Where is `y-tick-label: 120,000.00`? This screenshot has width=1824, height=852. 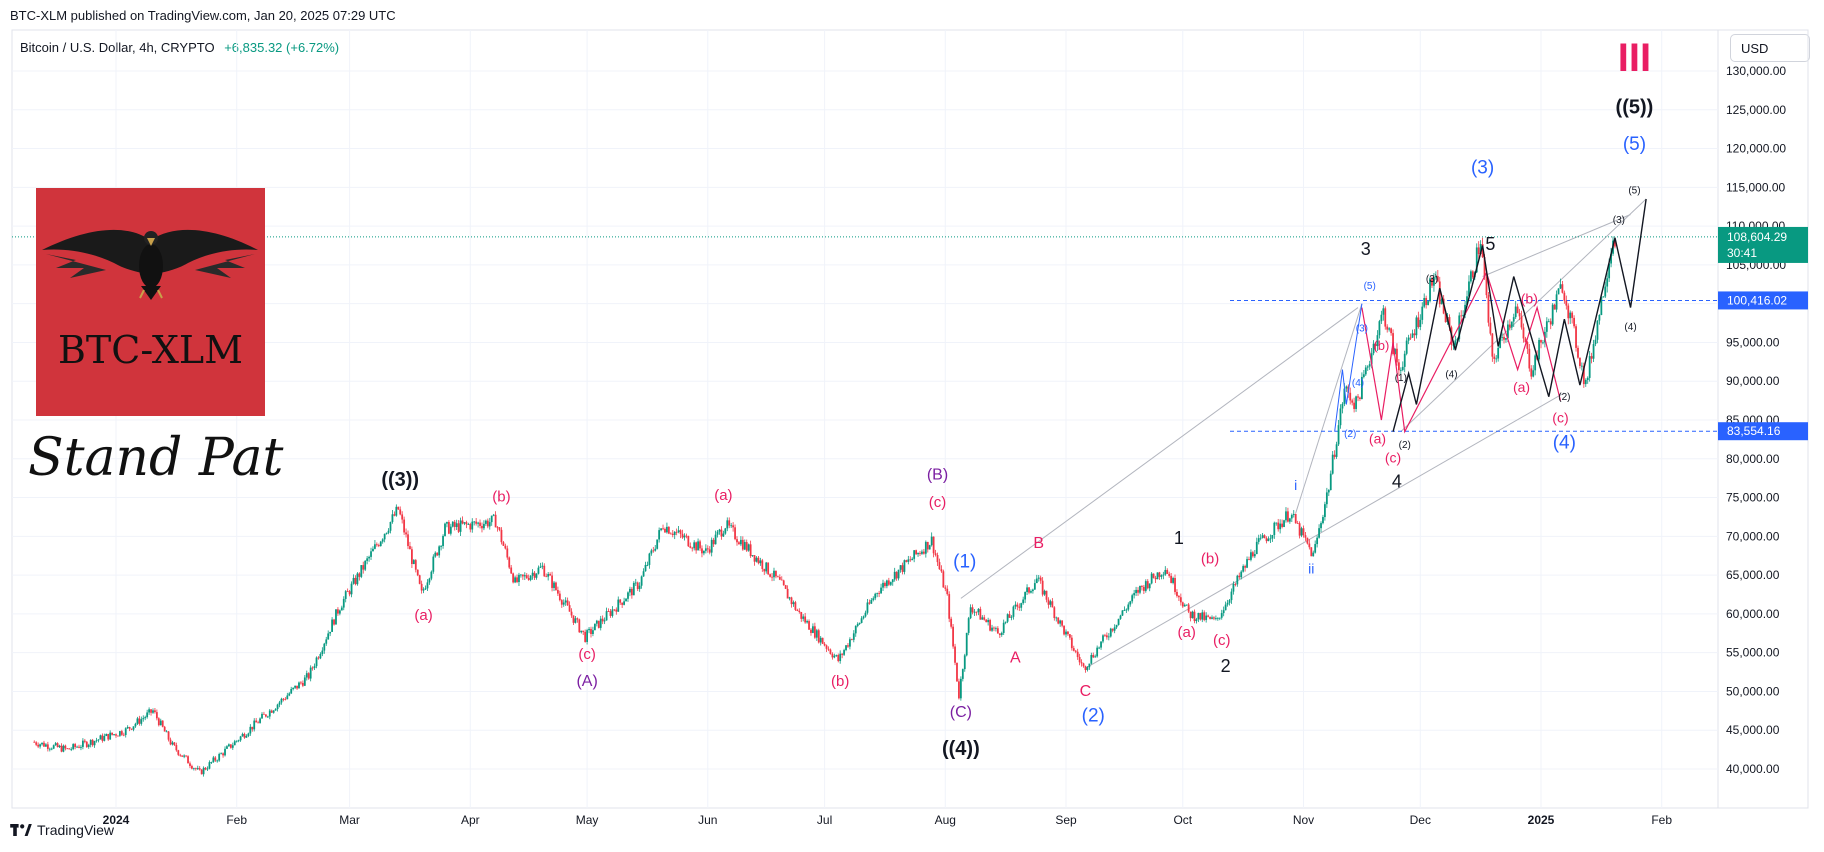
y-tick-label: 120,000.00 is located at coordinates (1756, 149).